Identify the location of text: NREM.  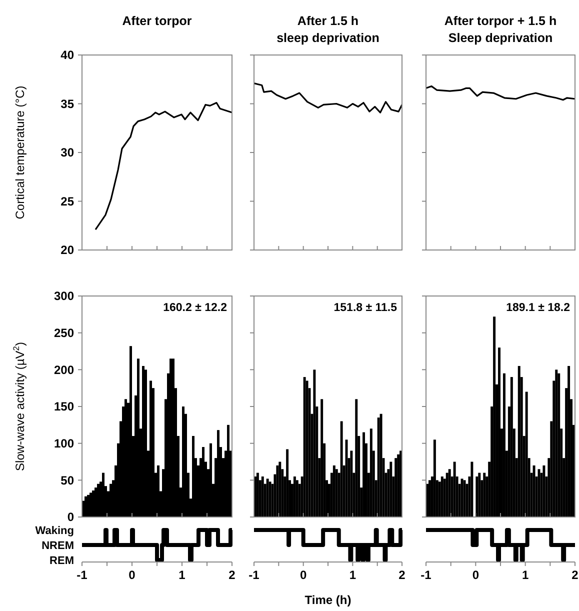
(58, 546).